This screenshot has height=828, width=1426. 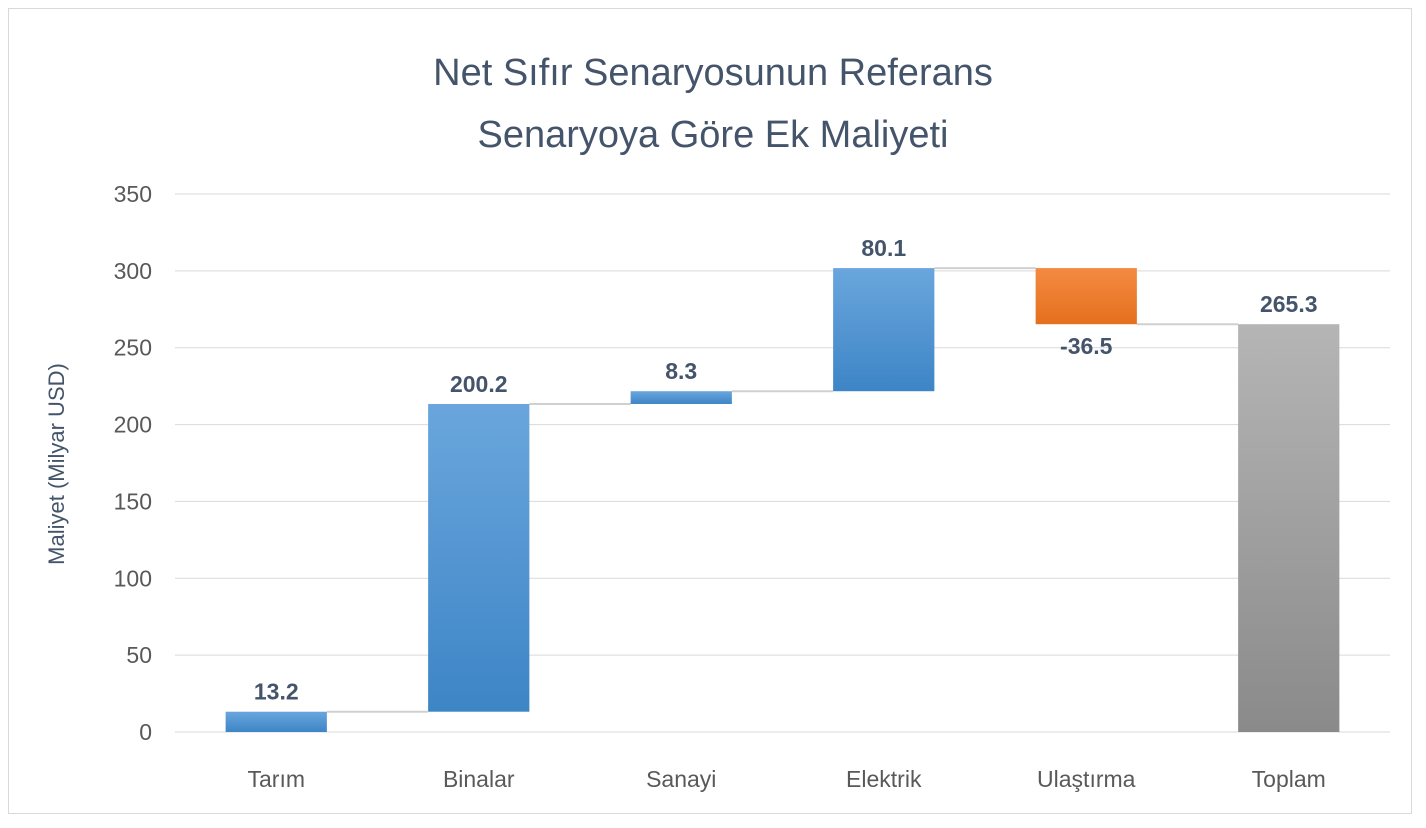 I want to click on x-tick-label: Sanayi, so click(x=681, y=779).